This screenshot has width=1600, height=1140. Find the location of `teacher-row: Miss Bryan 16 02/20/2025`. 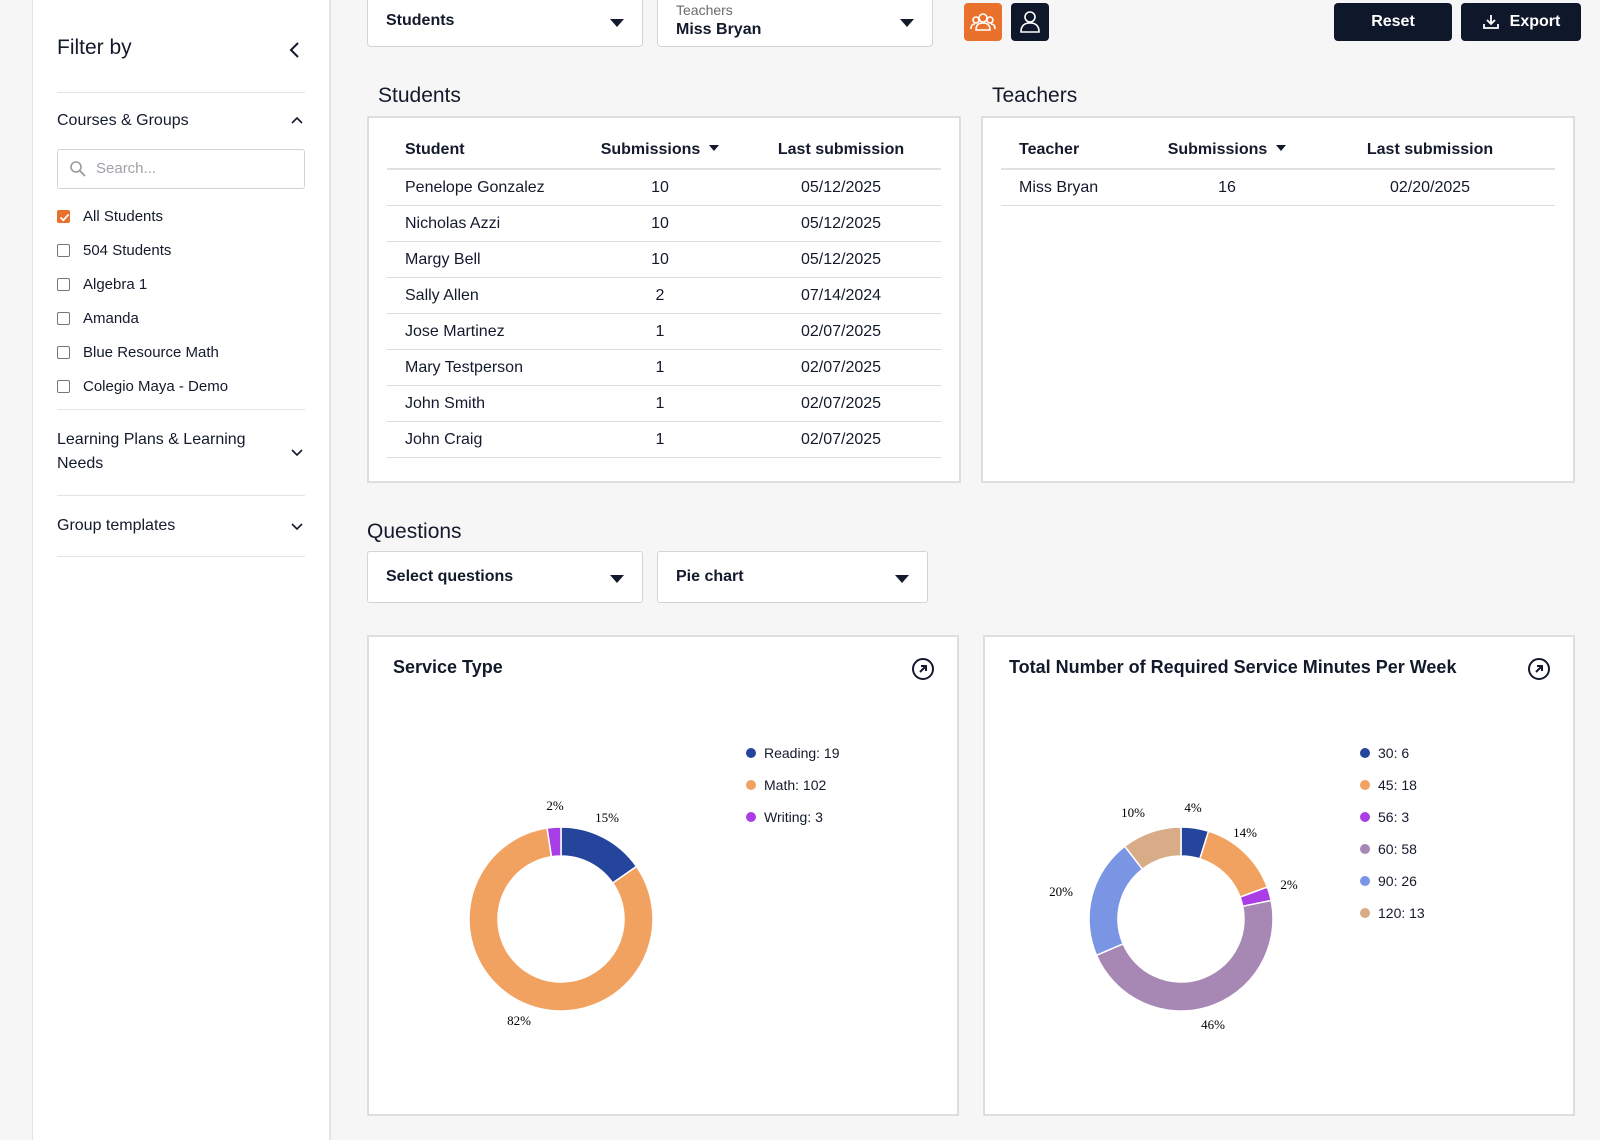

teacher-row: Miss Bryan 16 02/20/2025 is located at coordinates (1278, 187).